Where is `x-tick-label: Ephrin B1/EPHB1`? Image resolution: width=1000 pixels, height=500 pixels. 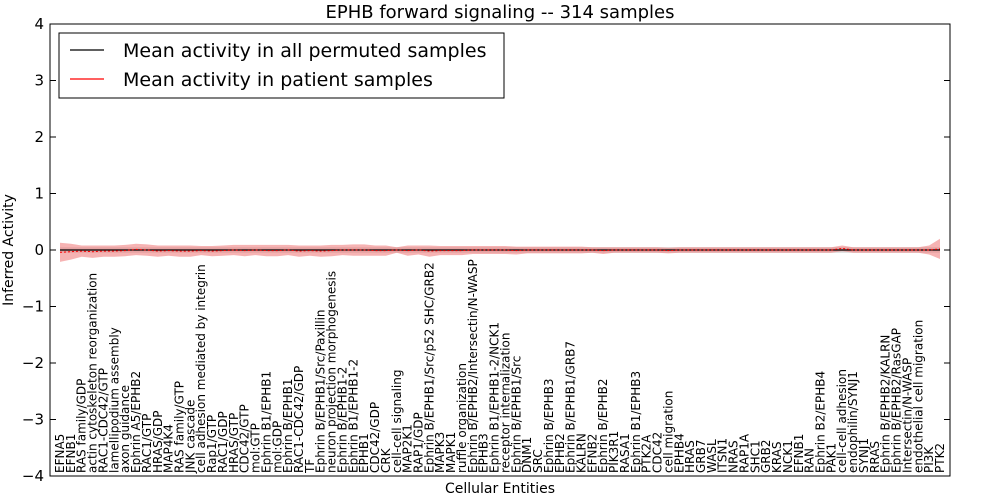 x-tick-label: Ephrin B1/EPHB1 is located at coordinates (266, 422).